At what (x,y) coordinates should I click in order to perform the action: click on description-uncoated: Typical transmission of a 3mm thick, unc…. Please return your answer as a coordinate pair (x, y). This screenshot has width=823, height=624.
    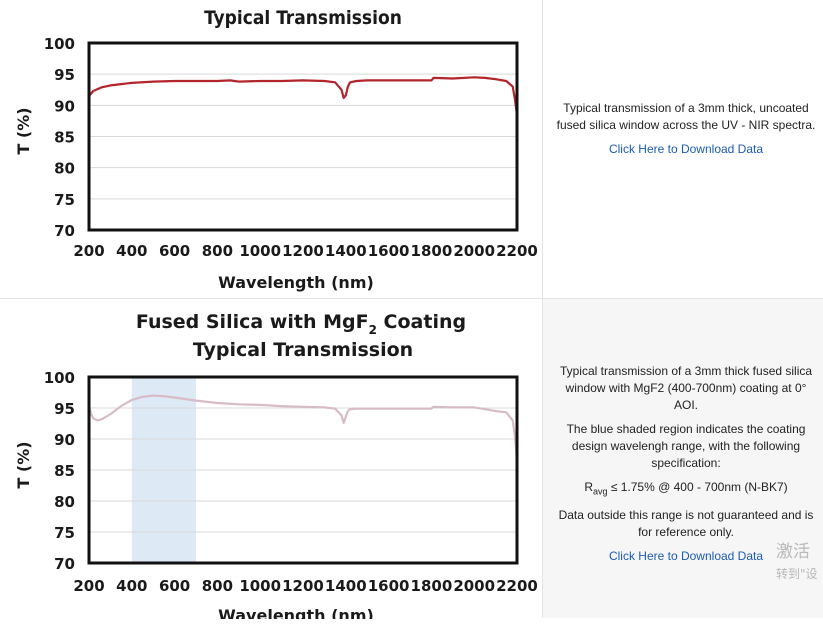
    Looking at the image, I should click on (686, 129).